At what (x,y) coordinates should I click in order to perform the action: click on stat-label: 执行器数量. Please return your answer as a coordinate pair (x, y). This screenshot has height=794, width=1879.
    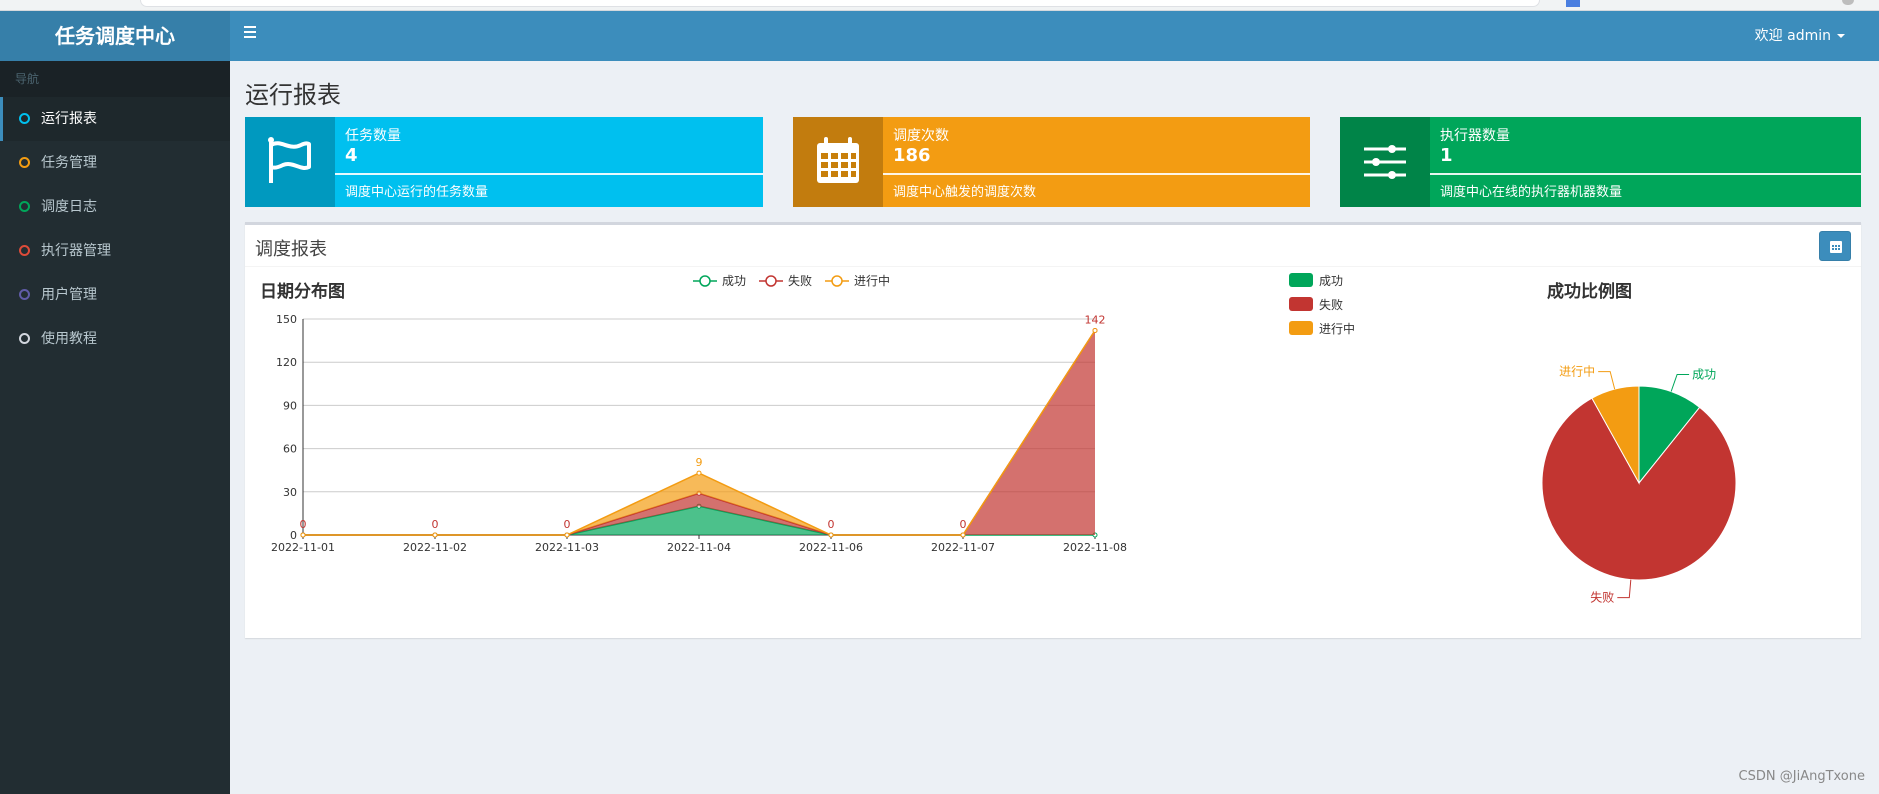
    Looking at the image, I should click on (1475, 136).